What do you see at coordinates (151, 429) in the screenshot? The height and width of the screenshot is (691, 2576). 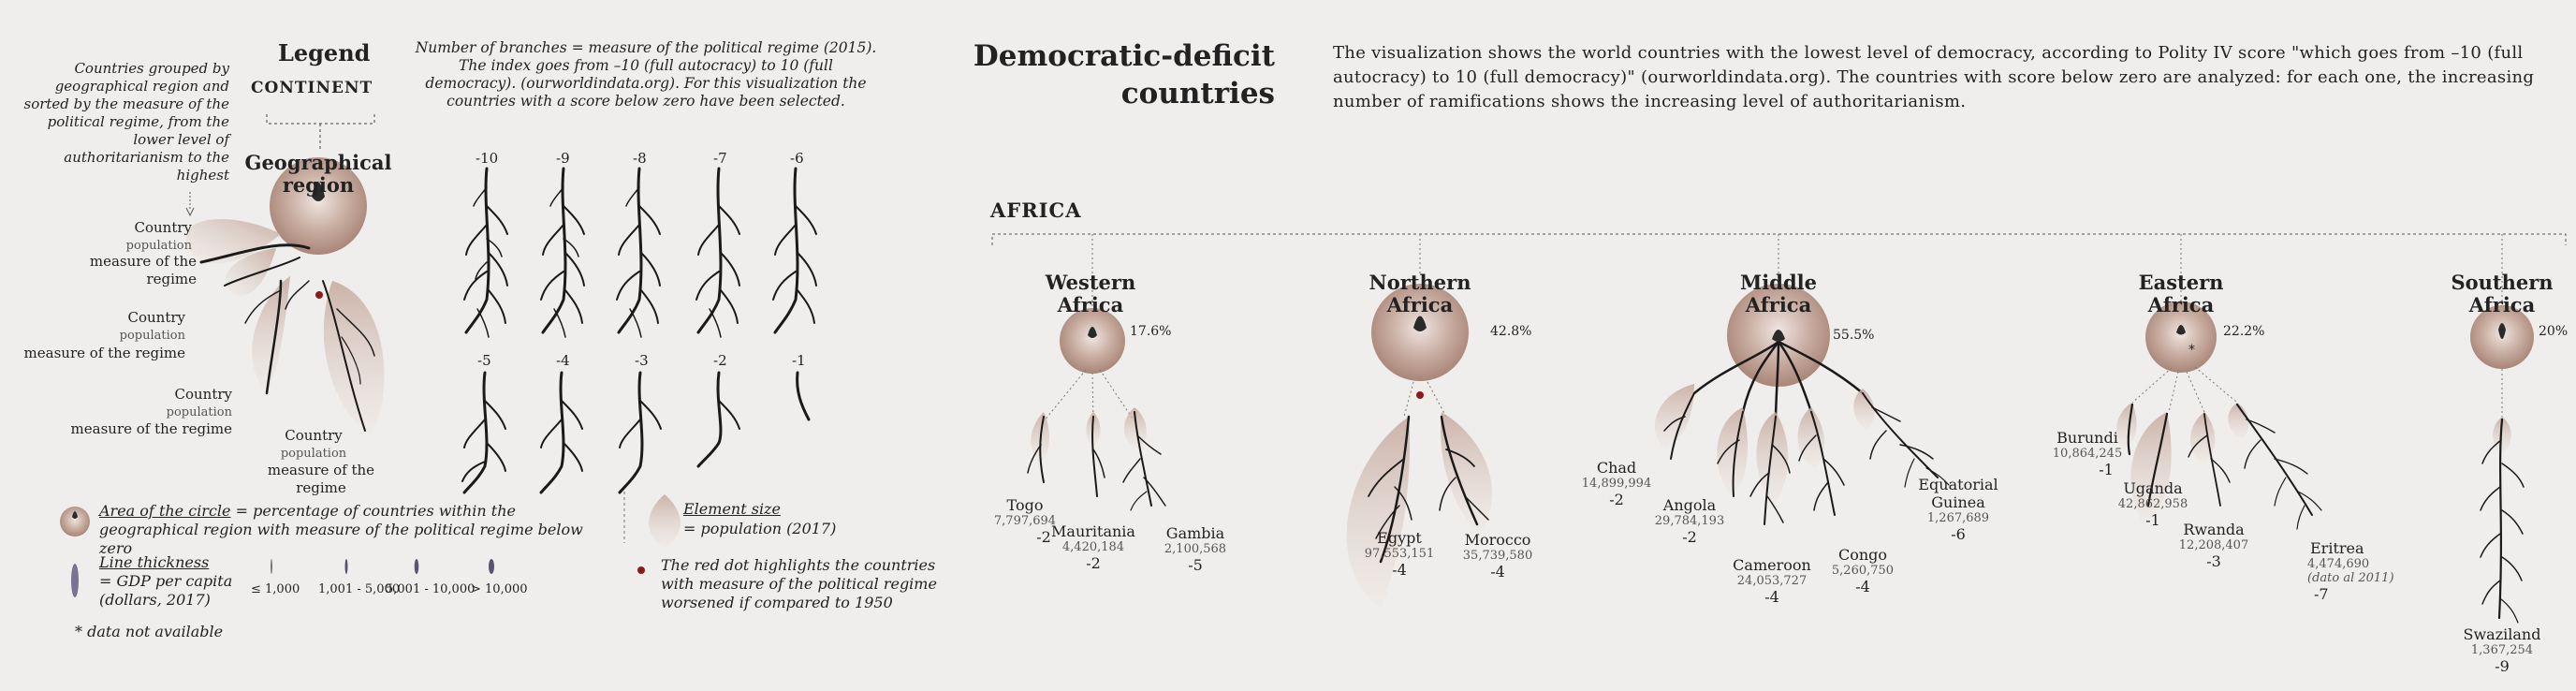 I see `legend-measure-3: measure of the regime` at bounding box center [151, 429].